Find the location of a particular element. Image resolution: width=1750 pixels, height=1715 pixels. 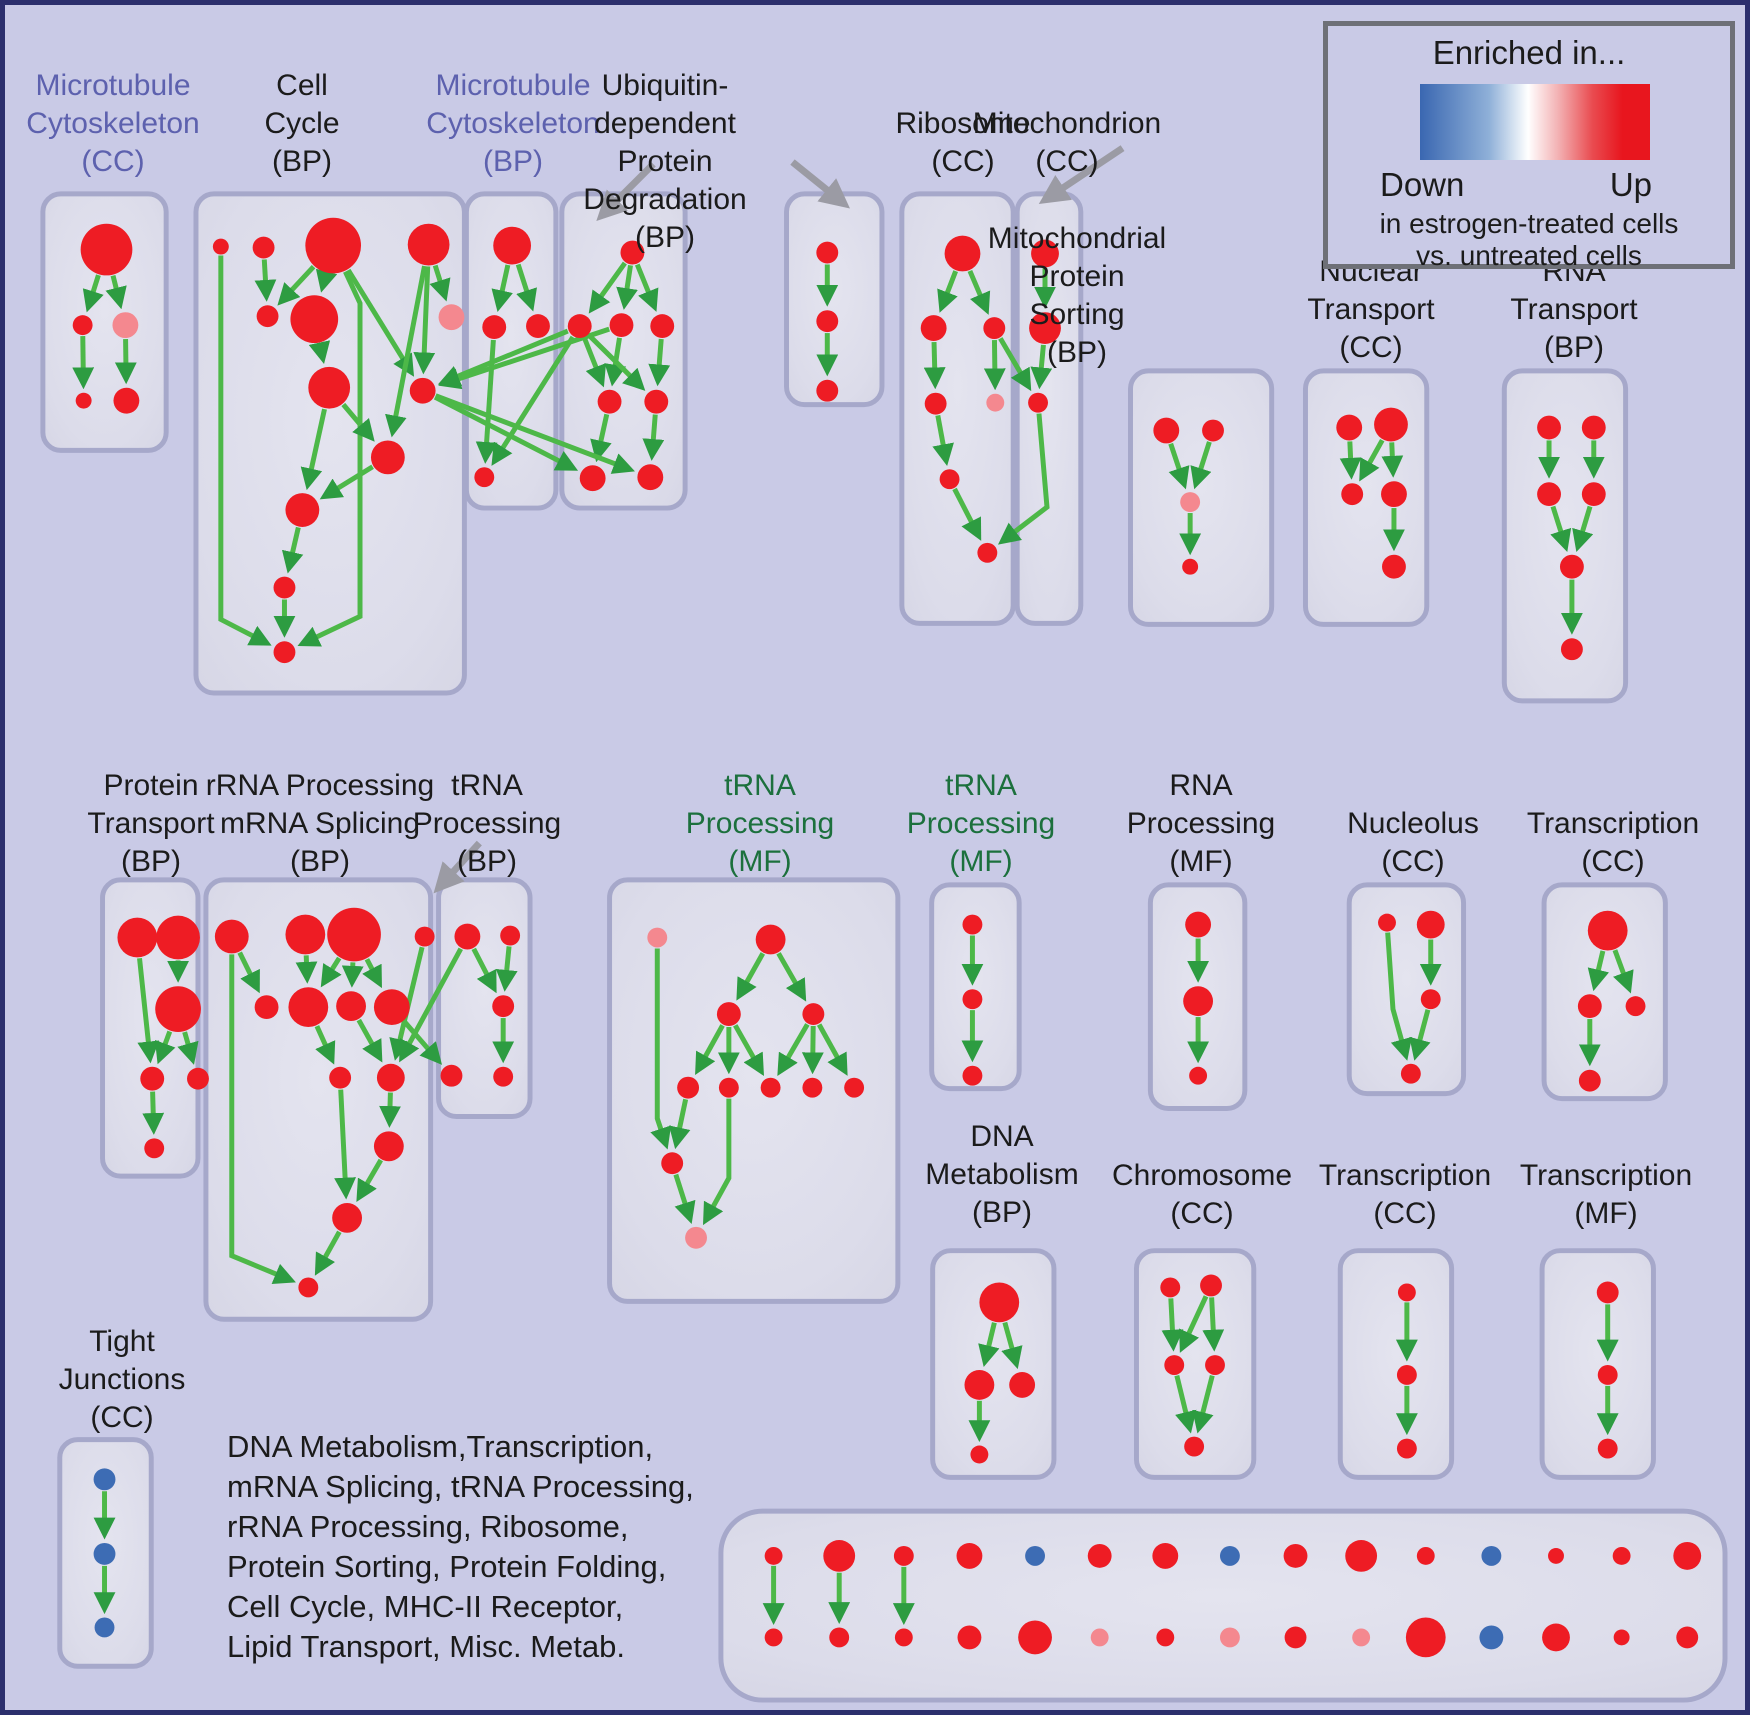

transcription-cc-label: Transcription (CC) is located at coordinates (1613, 843).